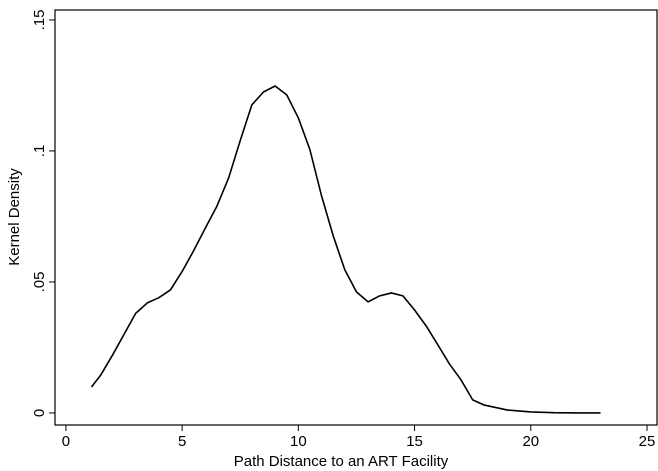 Image resolution: width=658 pixels, height=471 pixels. I want to click on y-tick-label: .1, so click(39, 151).